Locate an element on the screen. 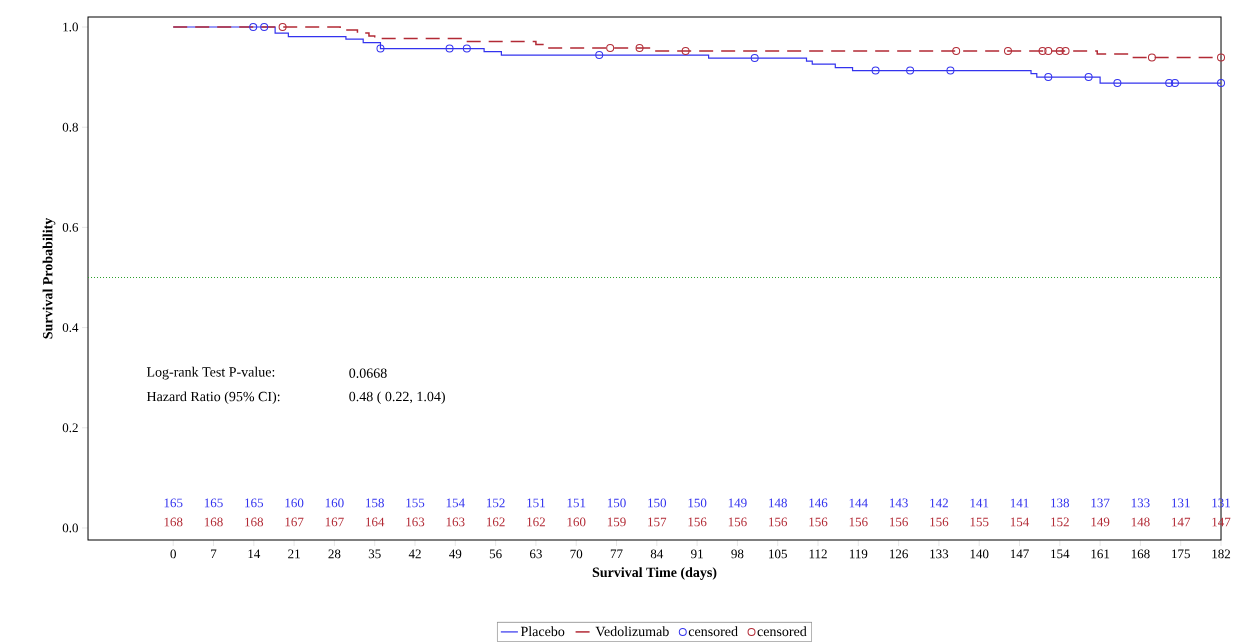  x-tick-label: 154 is located at coordinates (1060, 554).